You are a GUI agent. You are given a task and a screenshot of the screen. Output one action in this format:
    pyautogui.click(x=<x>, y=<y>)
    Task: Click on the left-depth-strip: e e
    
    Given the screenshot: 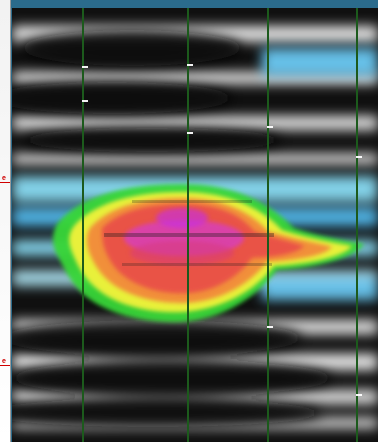 What is the action you would take?
    pyautogui.click(x=5, y=221)
    